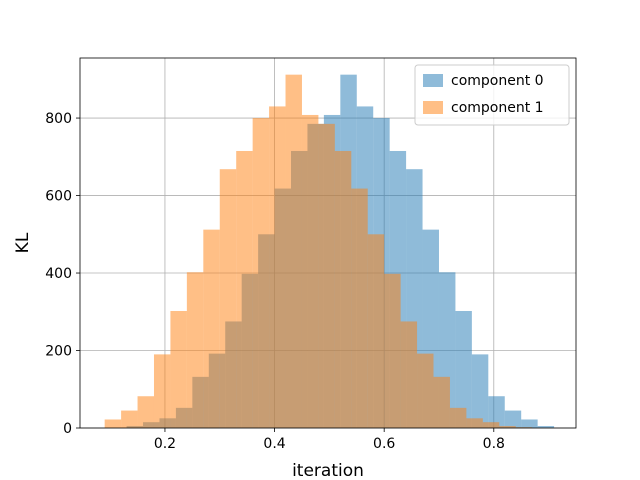  Describe the element at coordinates (328, 470) in the screenshot. I see `x-axis-label: iteration` at that location.